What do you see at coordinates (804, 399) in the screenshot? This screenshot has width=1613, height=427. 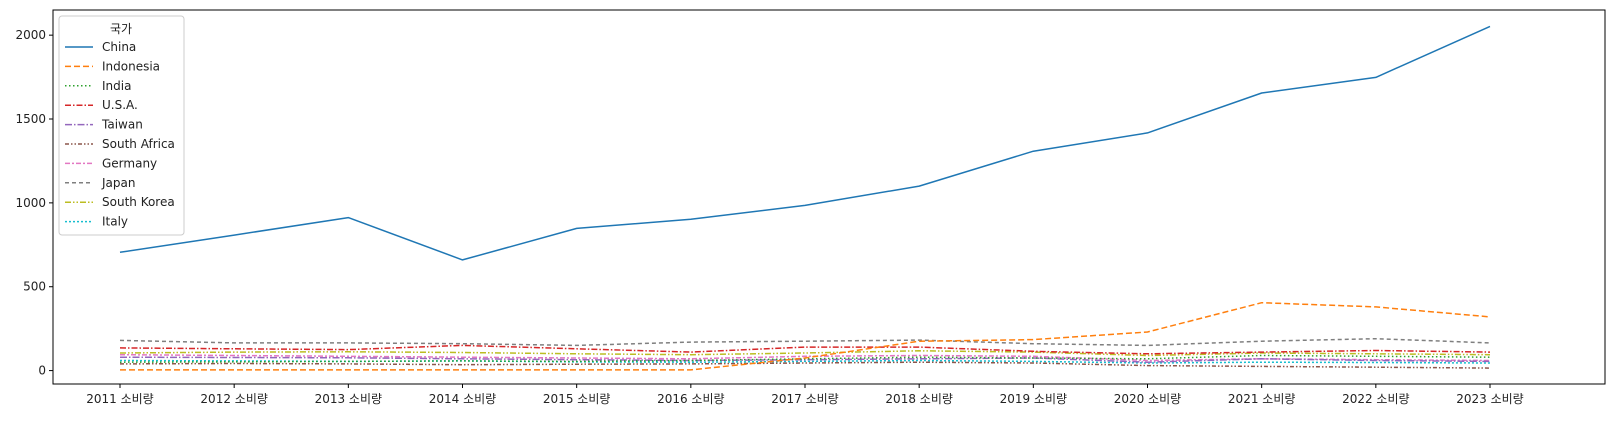 I see `x-tick-label: 2017 소비량` at bounding box center [804, 399].